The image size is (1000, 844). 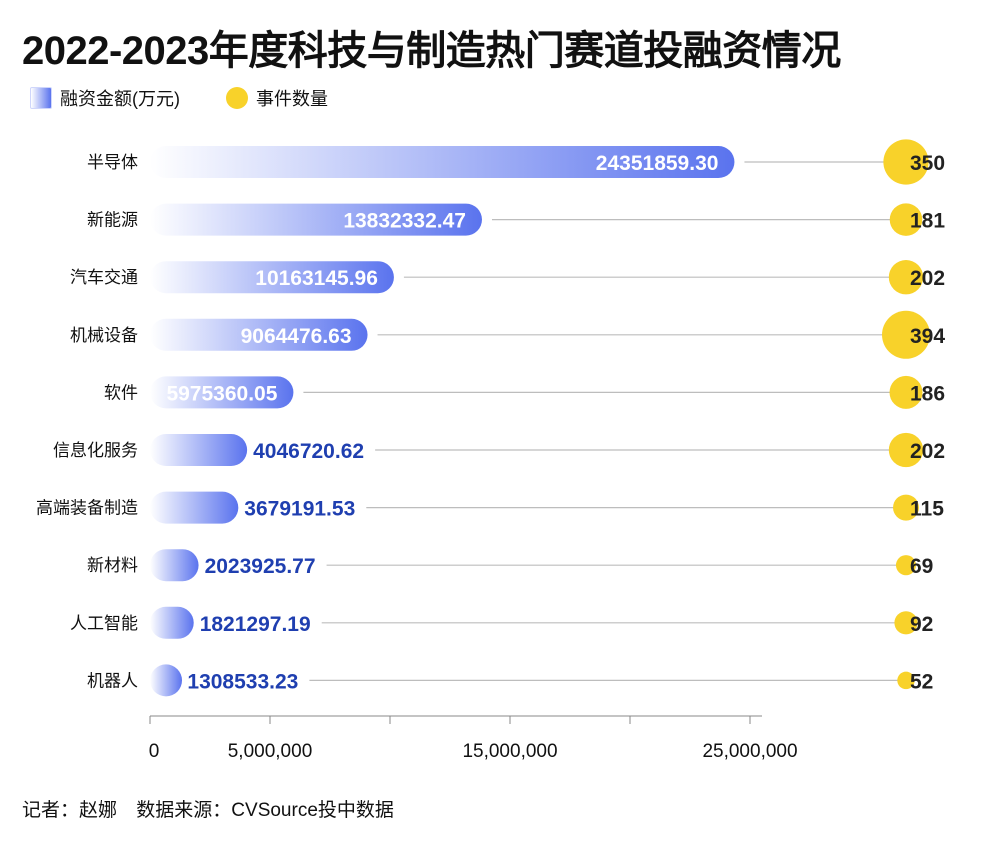 What do you see at coordinates (112, 220) in the screenshot?
I see `category-label: 新能源` at bounding box center [112, 220].